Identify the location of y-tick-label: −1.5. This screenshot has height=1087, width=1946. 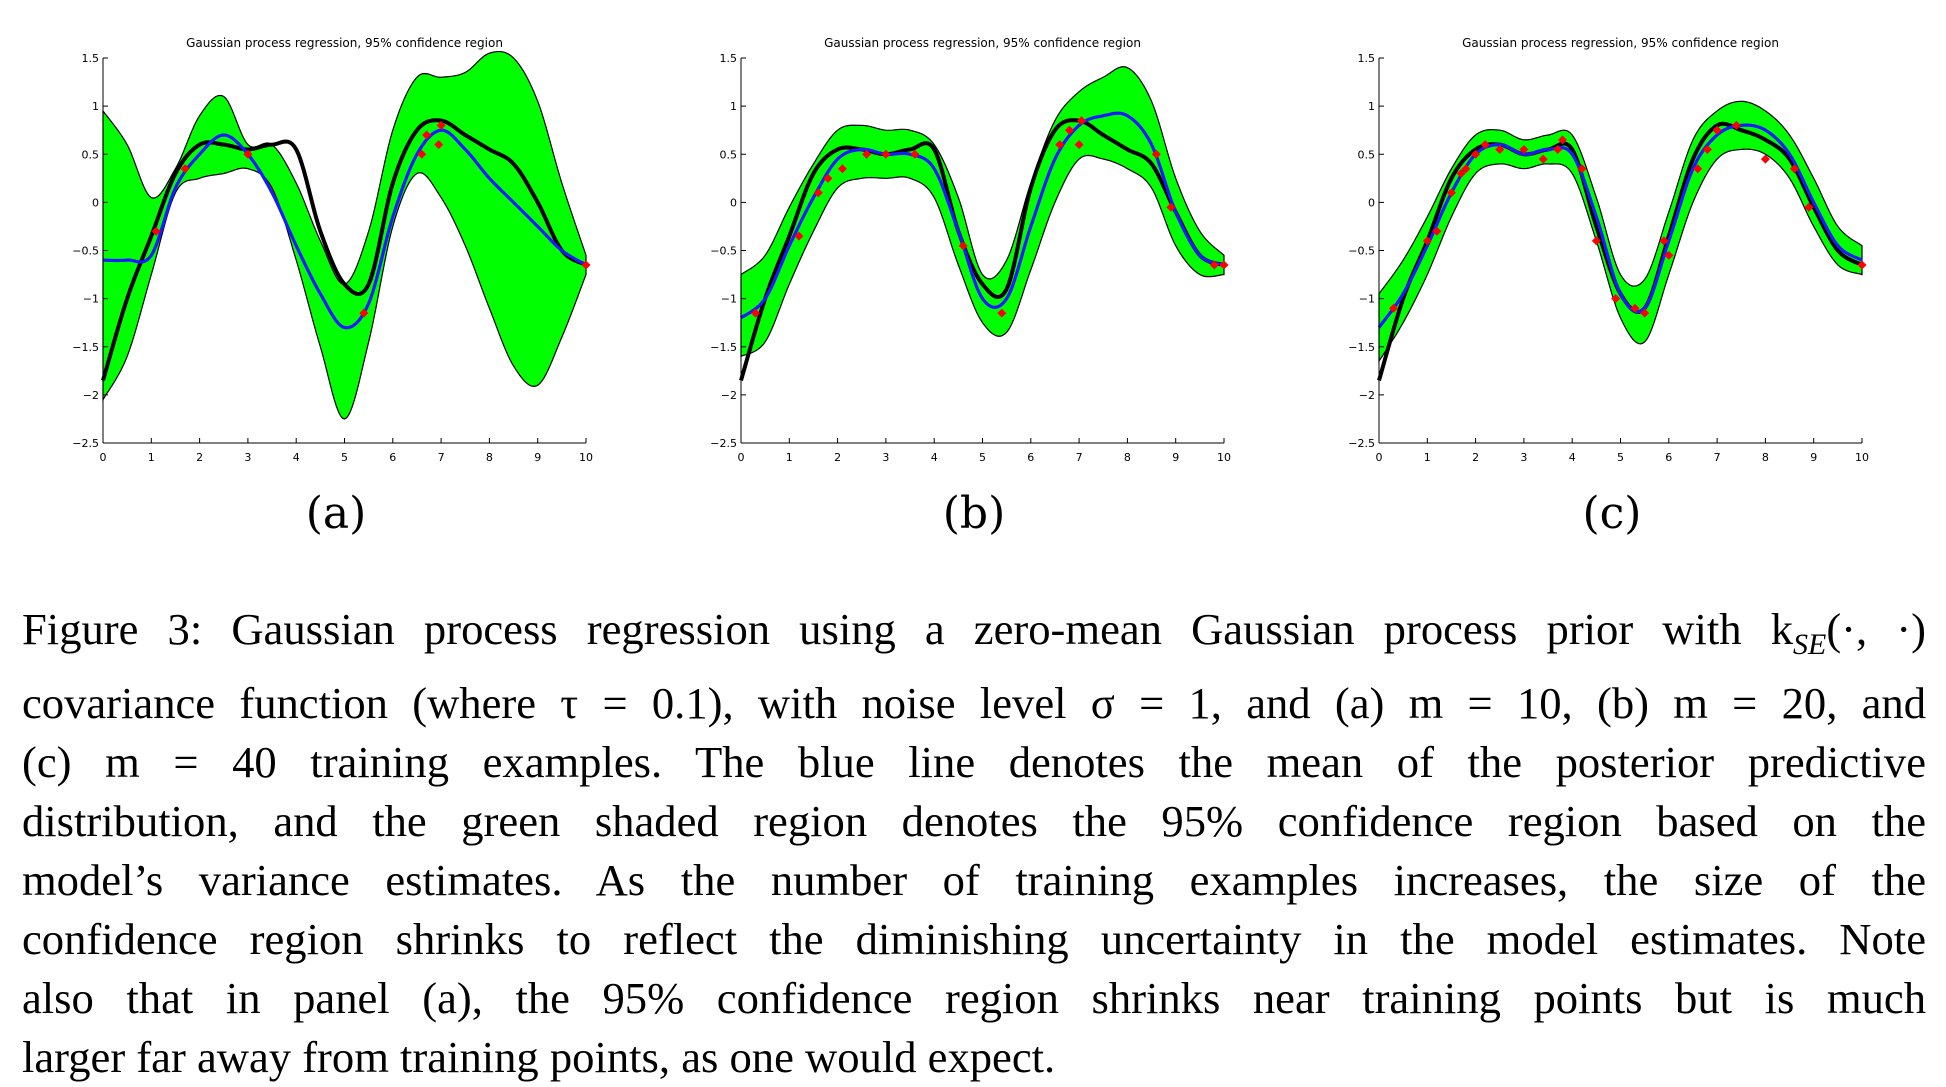
(1361, 347).